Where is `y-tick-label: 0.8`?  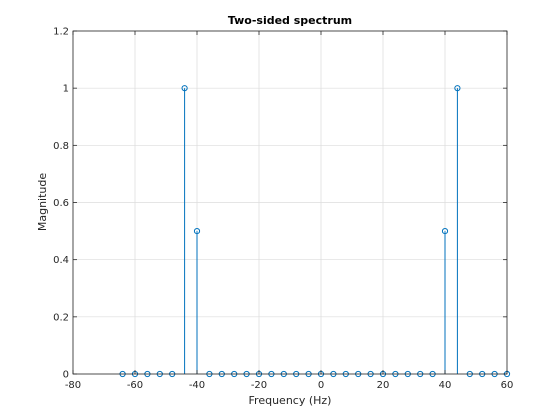
y-tick-label: 0.8 is located at coordinates (61, 146).